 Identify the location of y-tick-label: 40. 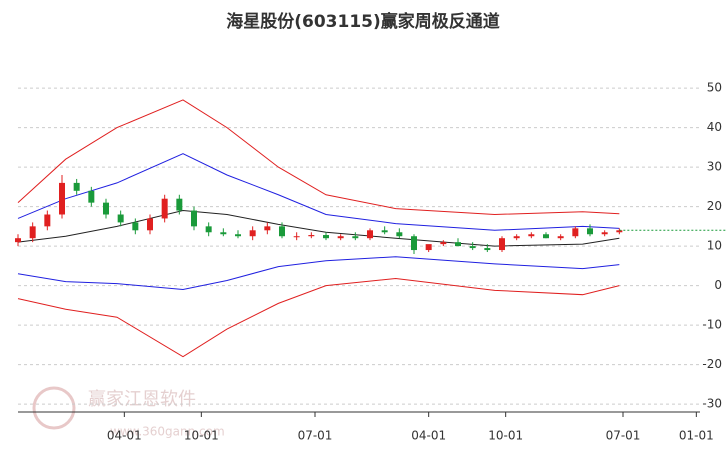
(714, 127).